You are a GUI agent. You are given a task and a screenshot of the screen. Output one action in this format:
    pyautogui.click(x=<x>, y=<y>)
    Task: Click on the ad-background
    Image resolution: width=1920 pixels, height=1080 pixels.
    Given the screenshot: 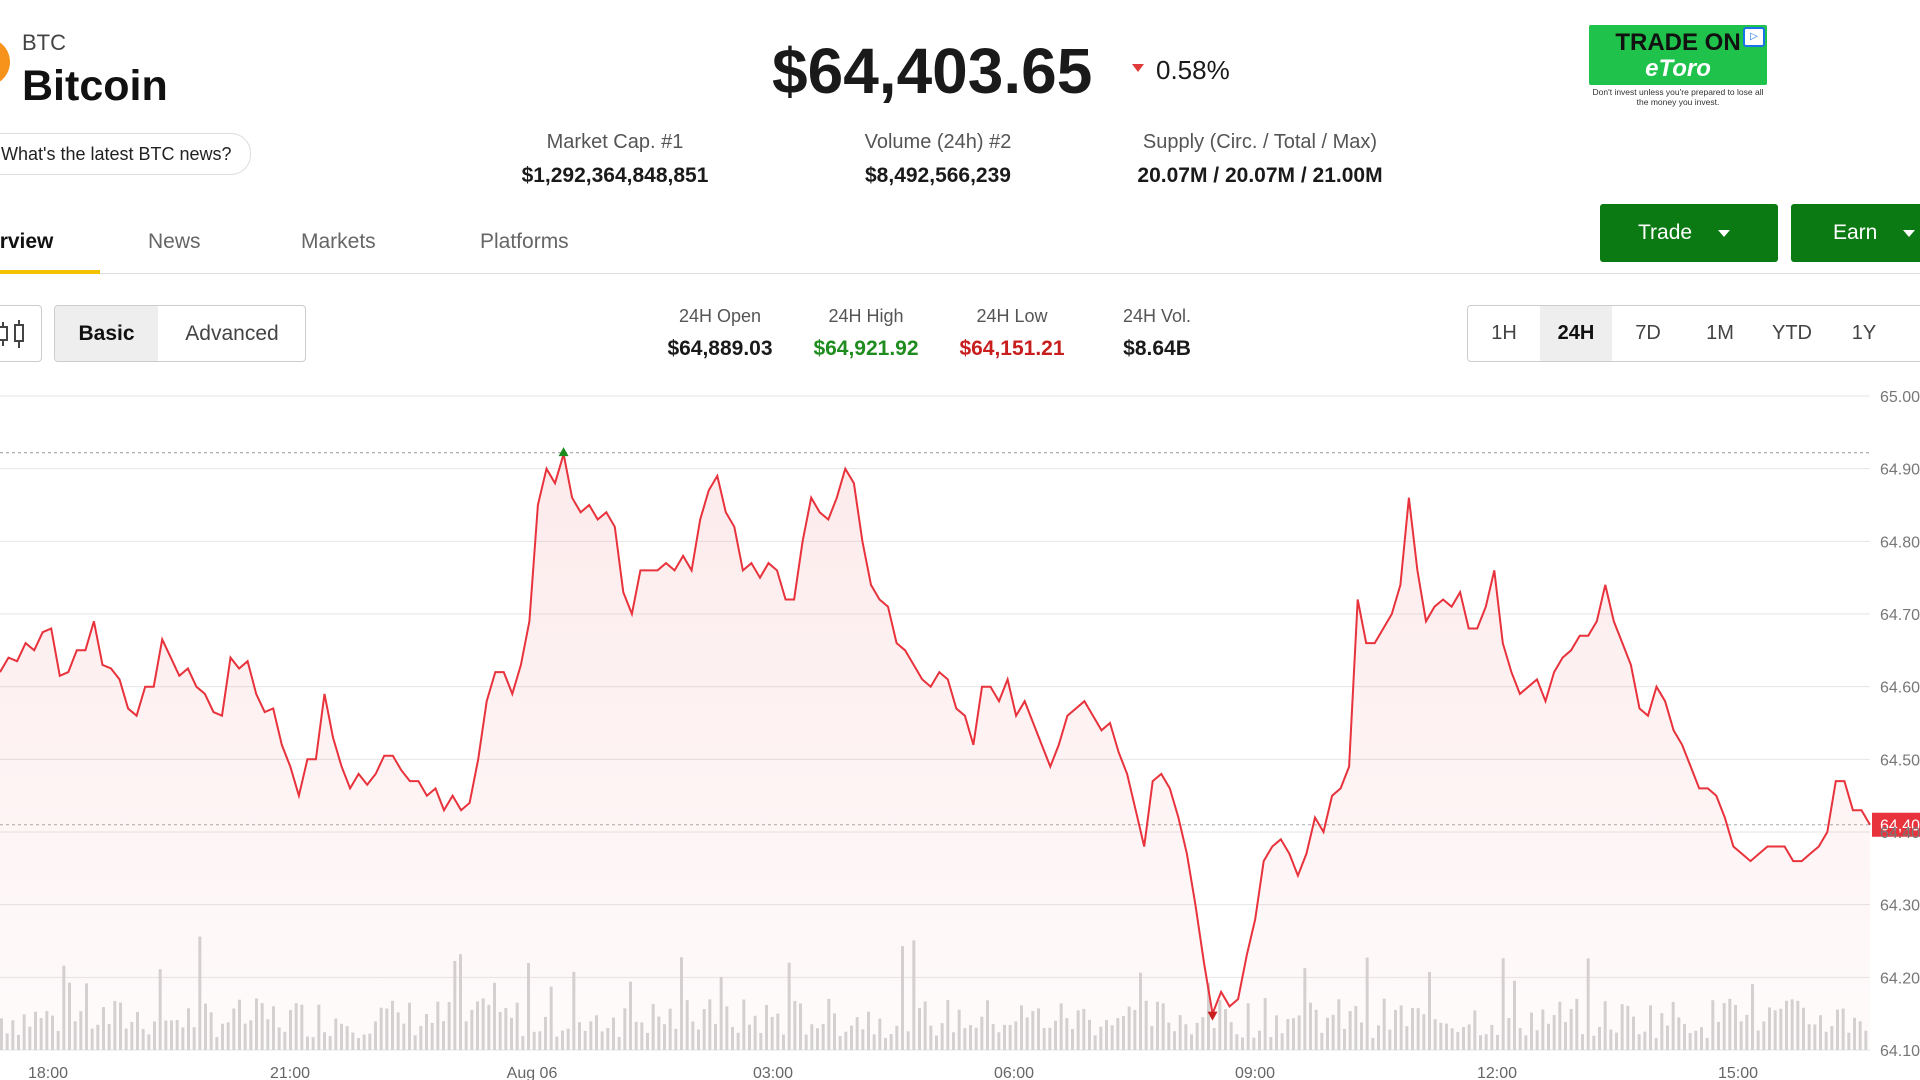 What is the action you would take?
    pyautogui.click(x=1678, y=55)
    